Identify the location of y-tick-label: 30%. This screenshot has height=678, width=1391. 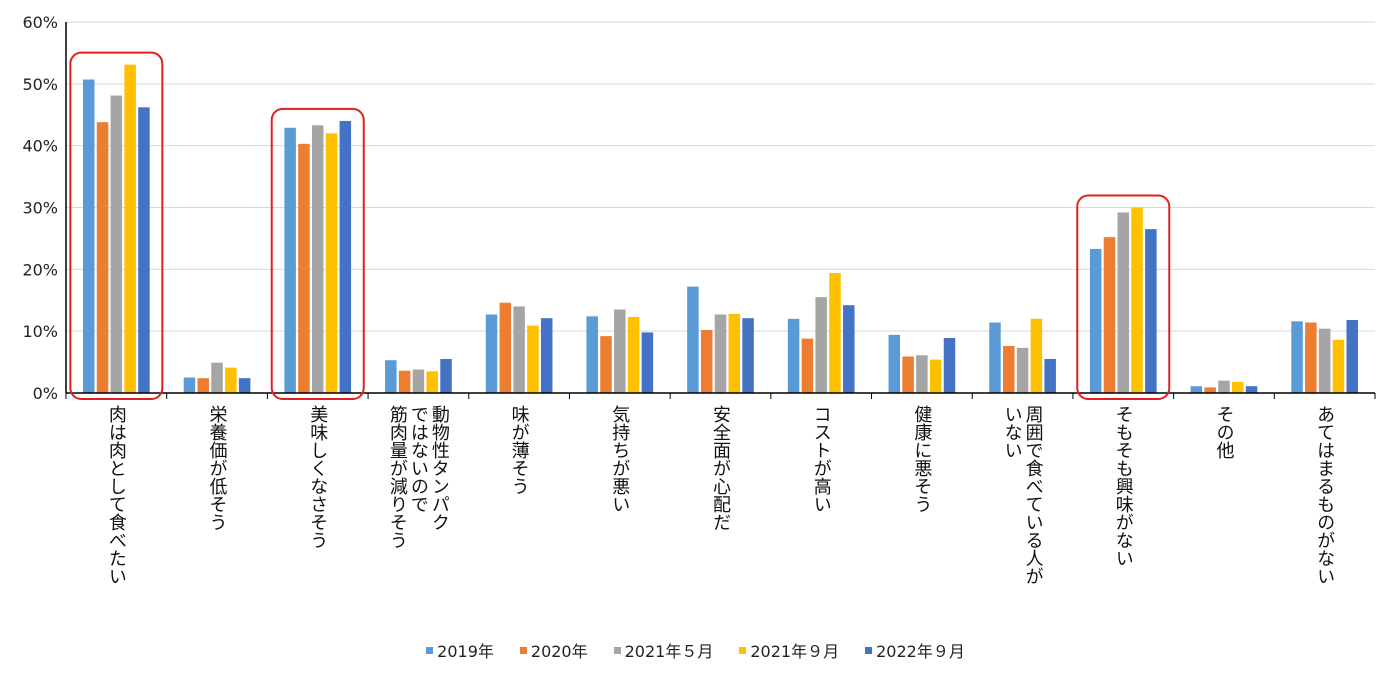
(40, 208).